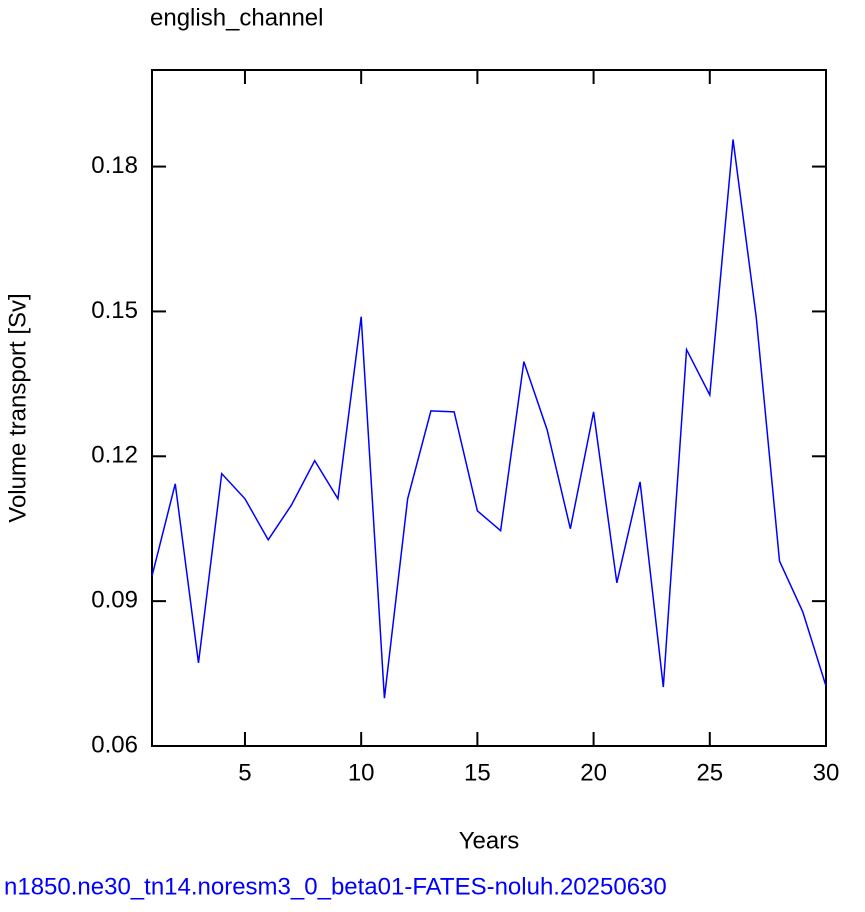 This screenshot has height=912, width=865. Describe the element at coordinates (826, 772) in the screenshot. I see `x-tick-label: 30` at that location.